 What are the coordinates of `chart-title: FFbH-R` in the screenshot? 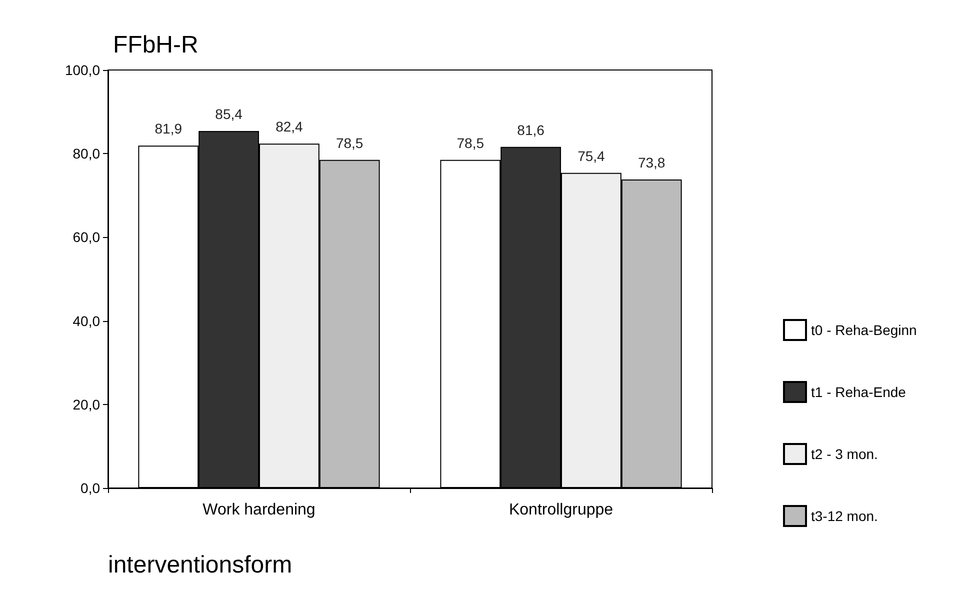 It's located at (155, 45).